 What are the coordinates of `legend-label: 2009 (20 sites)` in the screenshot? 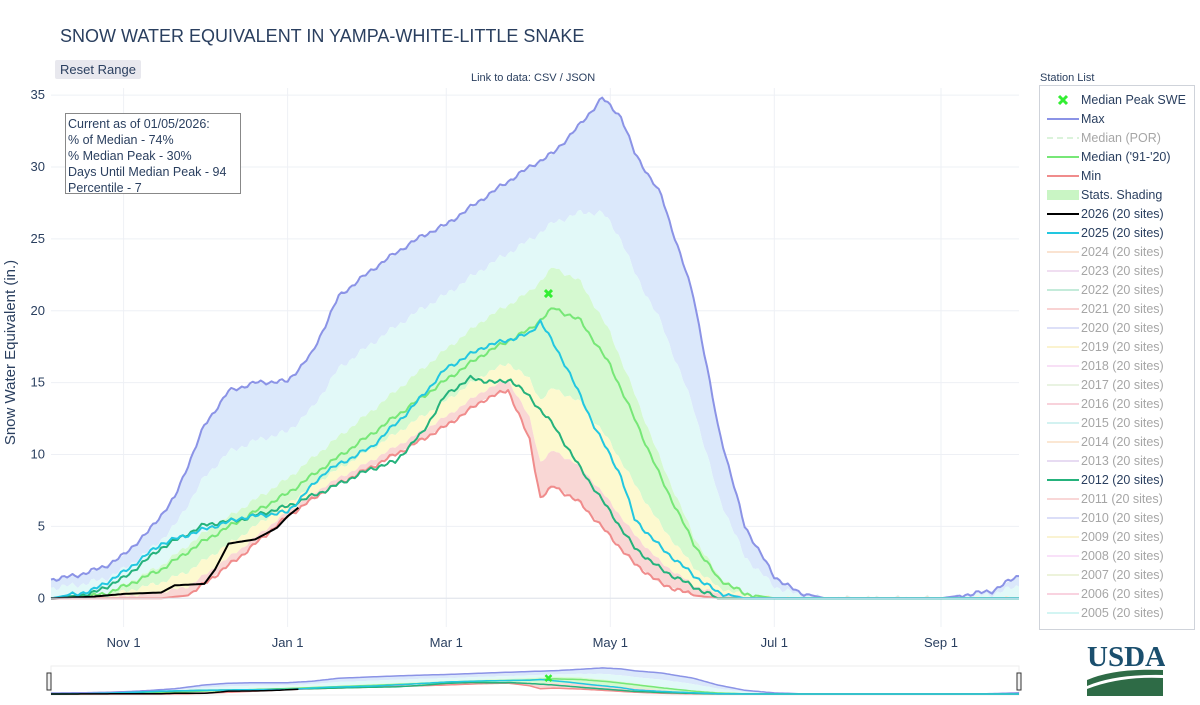 It's located at (1122, 537).